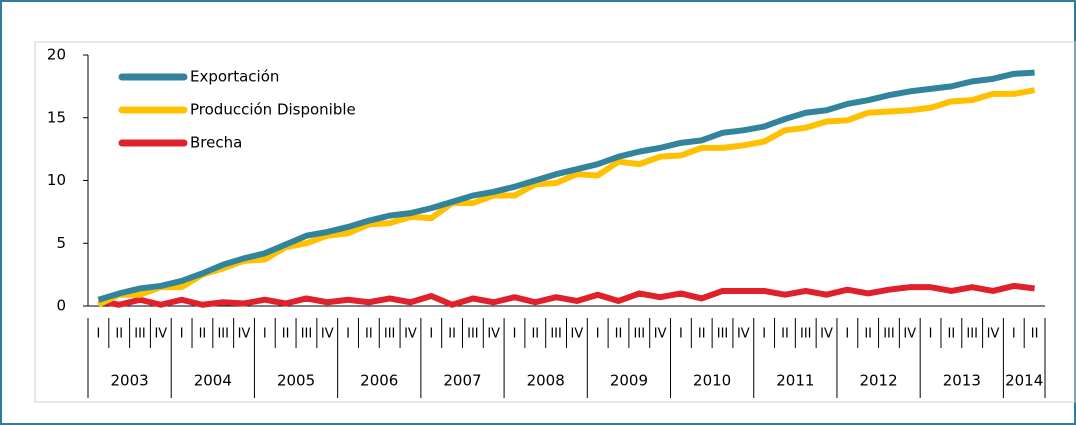 The width and height of the screenshot is (1076, 425). Describe the element at coordinates (878, 381) in the screenshot. I see `x-year-label: 2012` at that location.